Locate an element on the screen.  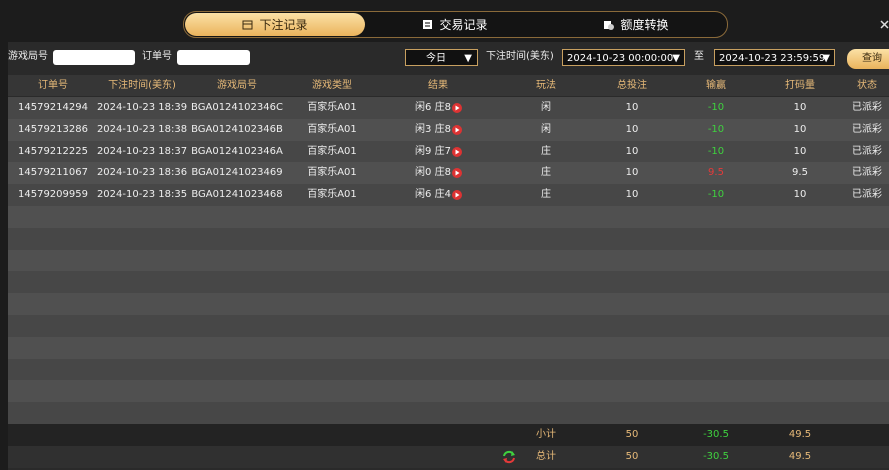
header-cell: 下注时间(美东) is located at coordinates (142, 85).